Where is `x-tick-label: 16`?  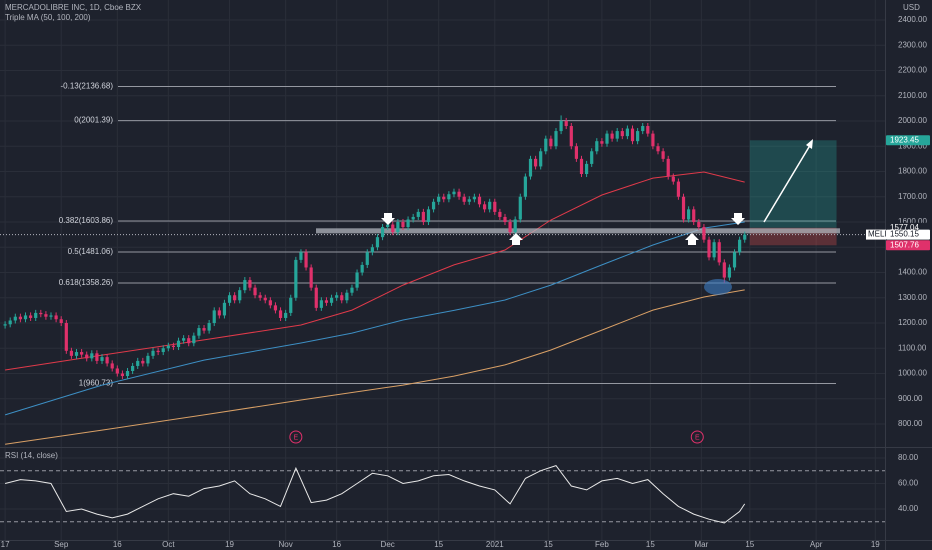 x-tick-label: 16 is located at coordinates (336, 544).